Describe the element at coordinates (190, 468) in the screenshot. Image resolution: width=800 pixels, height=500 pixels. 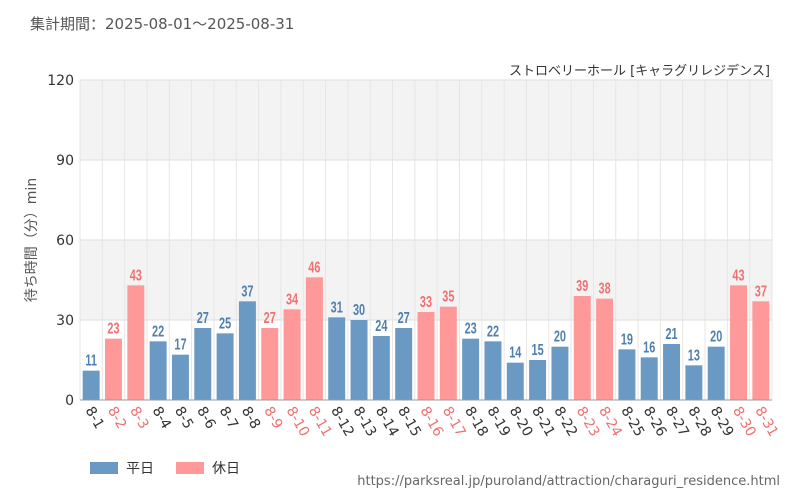
I see `legend-swatch-holiday` at that location.